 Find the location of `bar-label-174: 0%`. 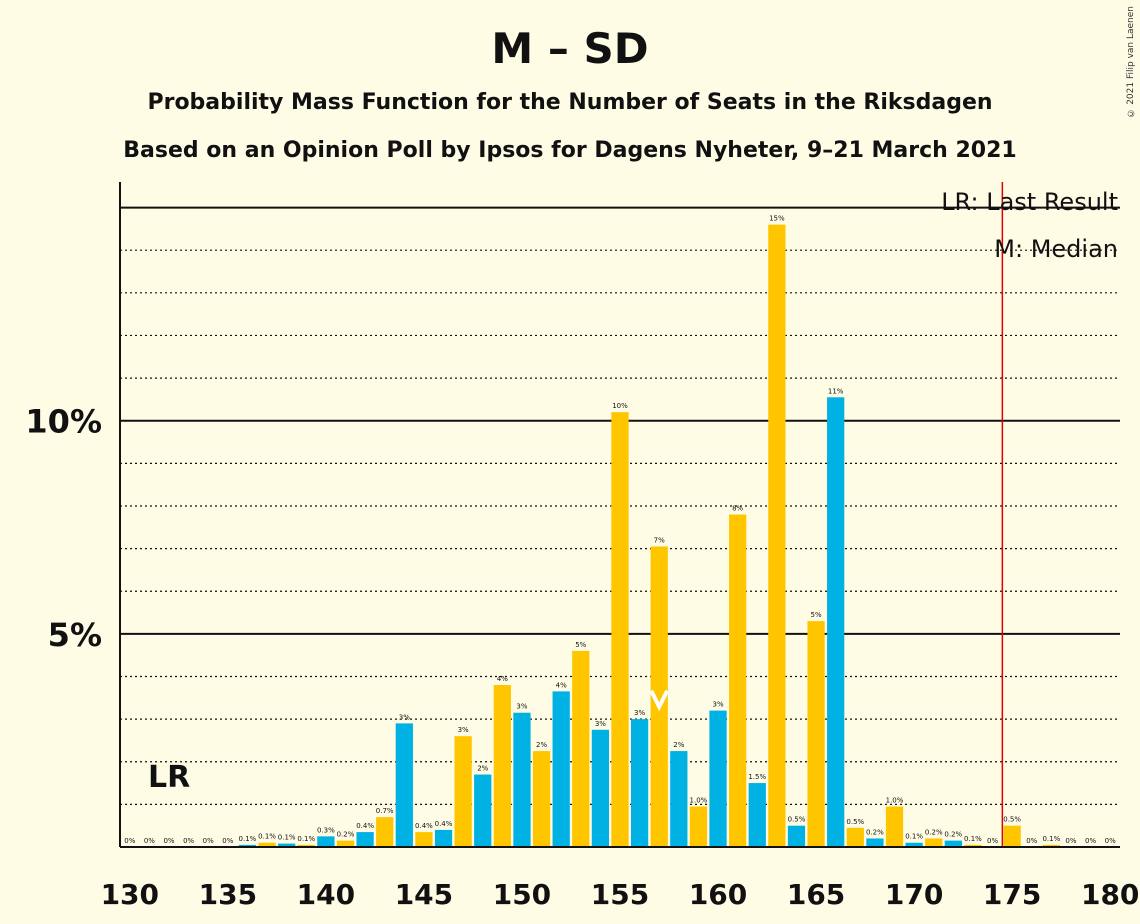

bar-label-174: 0% is located at coordinates (992, 841).